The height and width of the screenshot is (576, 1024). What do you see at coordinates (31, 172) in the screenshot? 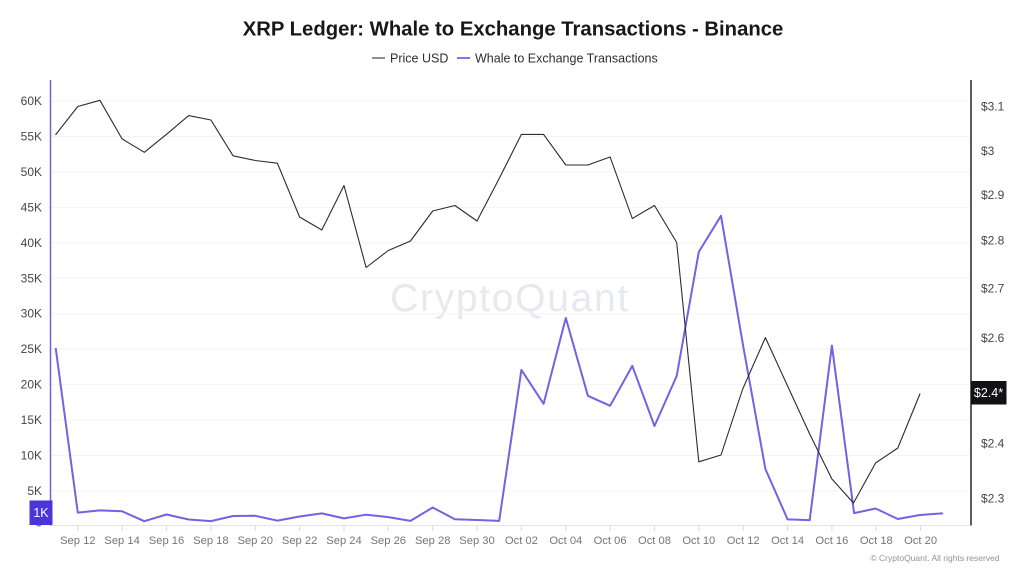
I see `svg-text: 50K` at bounding box center [31, 172].